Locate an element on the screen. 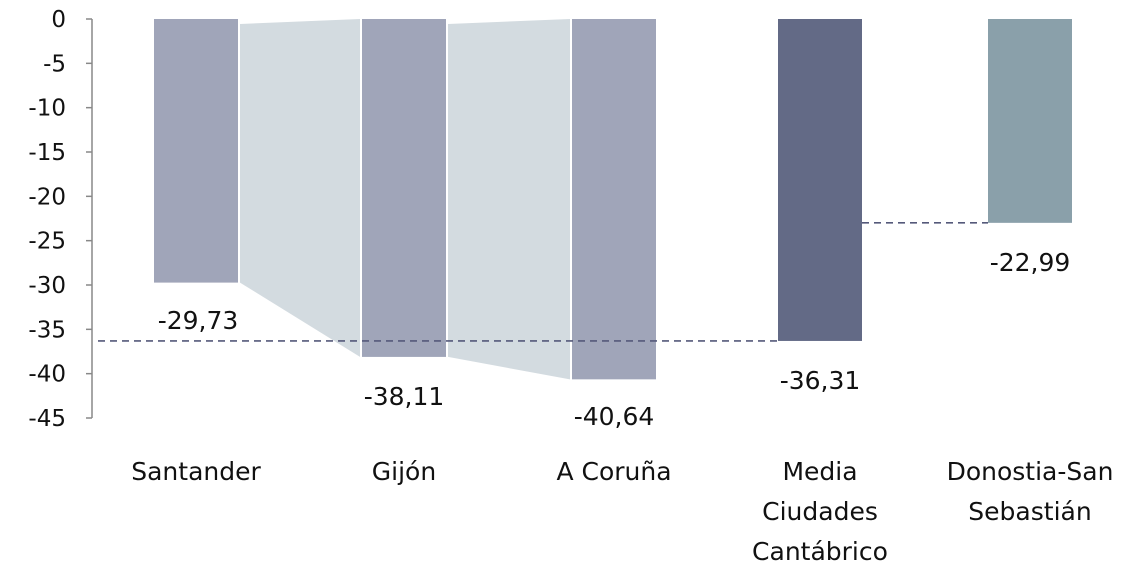 The image size is (1131, 567). value-label: -38,11 is located at coordinates (404, 396).